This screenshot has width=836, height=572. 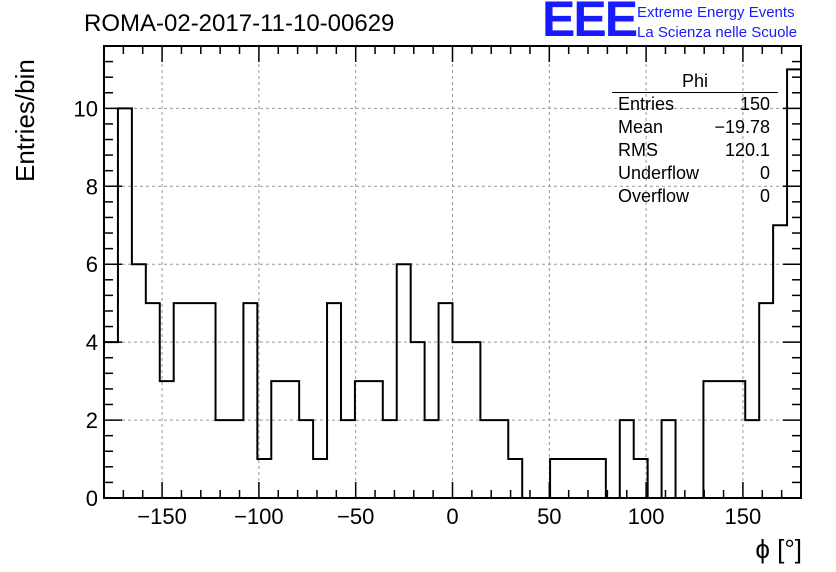 What do you see at coordinates (638, 150) in the screenshot?
I see `stats-label: RMS` at bounding box center [638, 150].